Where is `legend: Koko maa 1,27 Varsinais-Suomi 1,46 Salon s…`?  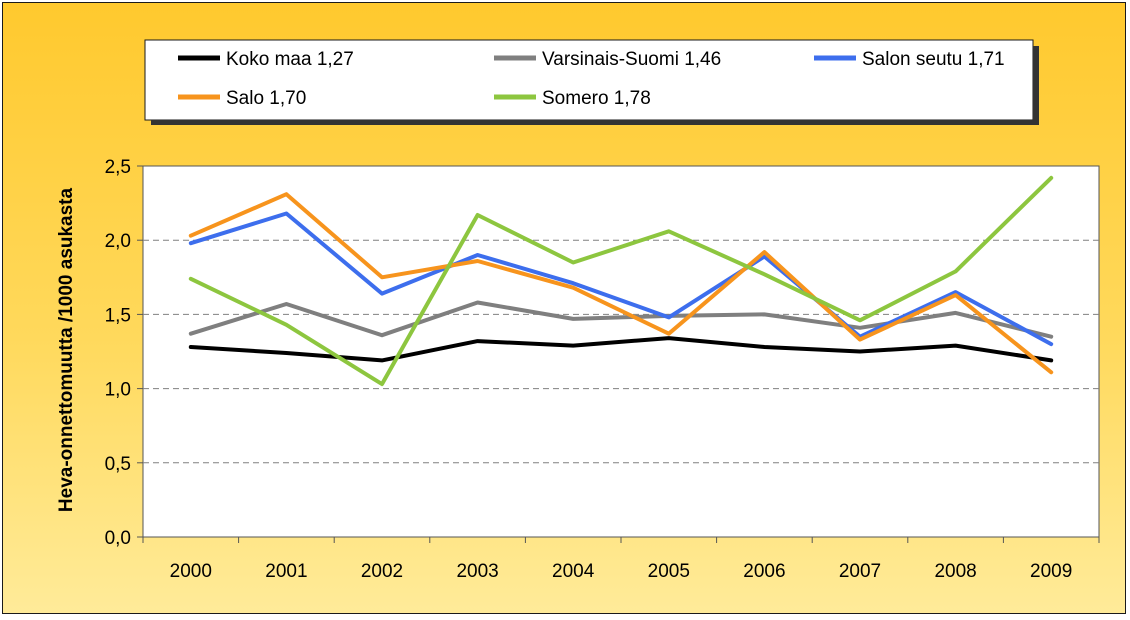
legend: Koko maa 1,27 Varsinais-Suomi 1,46 Salon s… is located at coordinates (591, 79).